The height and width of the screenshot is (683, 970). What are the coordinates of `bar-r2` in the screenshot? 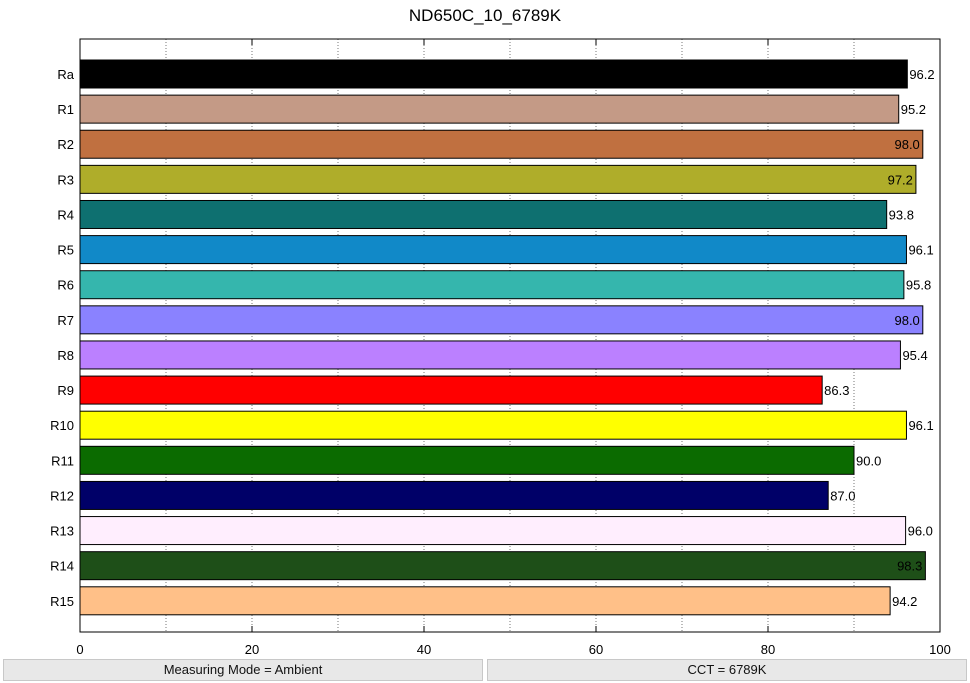 It's located at (501, 144).